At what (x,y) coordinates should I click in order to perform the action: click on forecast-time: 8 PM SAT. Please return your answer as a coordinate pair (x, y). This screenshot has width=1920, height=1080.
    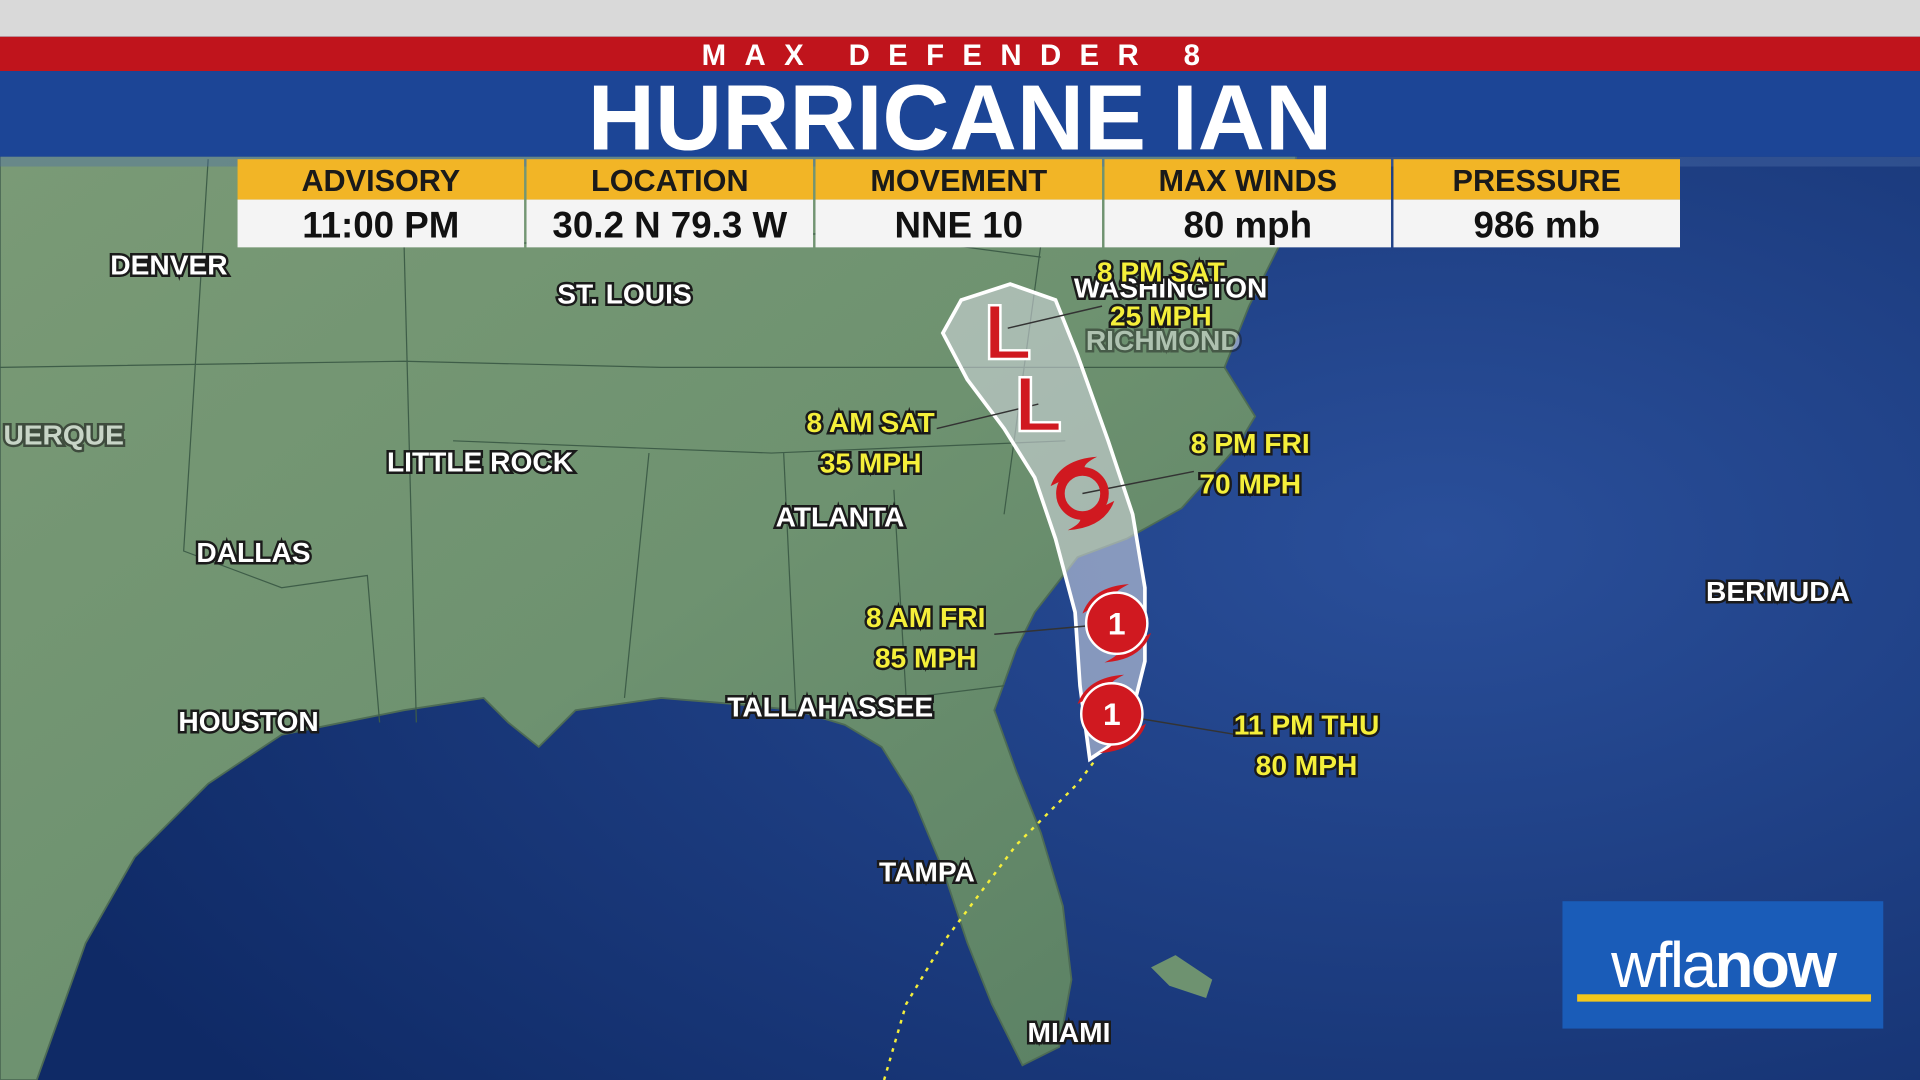
    Looking at the image, I should click on (1161, 272).